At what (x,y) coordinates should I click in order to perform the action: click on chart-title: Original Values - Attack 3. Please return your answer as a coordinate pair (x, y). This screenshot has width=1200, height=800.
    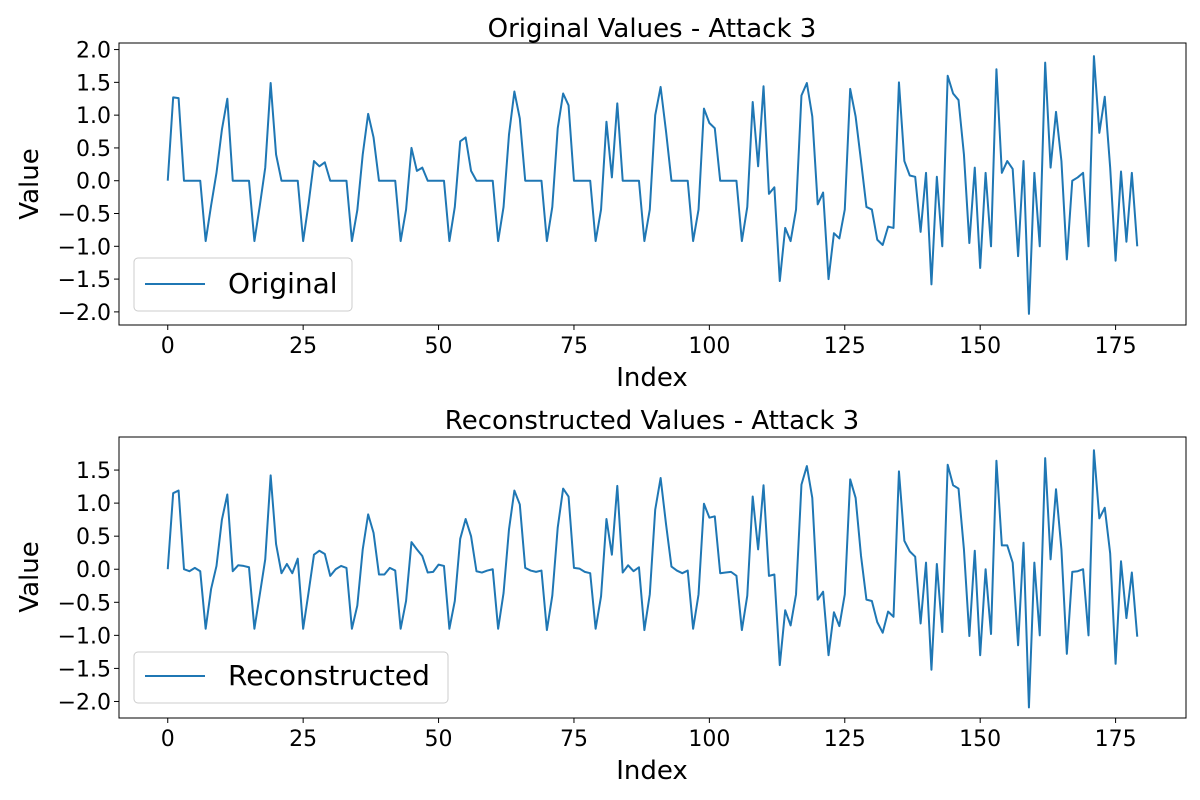
    Looking at the image, I should click on (652, 29).